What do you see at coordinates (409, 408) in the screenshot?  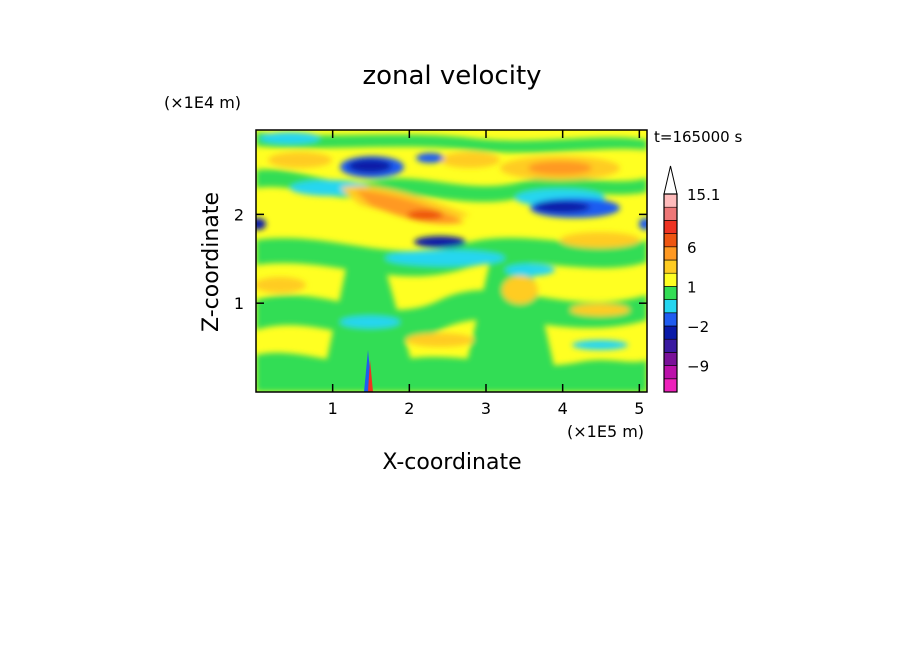 I see `x-tick-label: 2` at bounding box center [409, 408].